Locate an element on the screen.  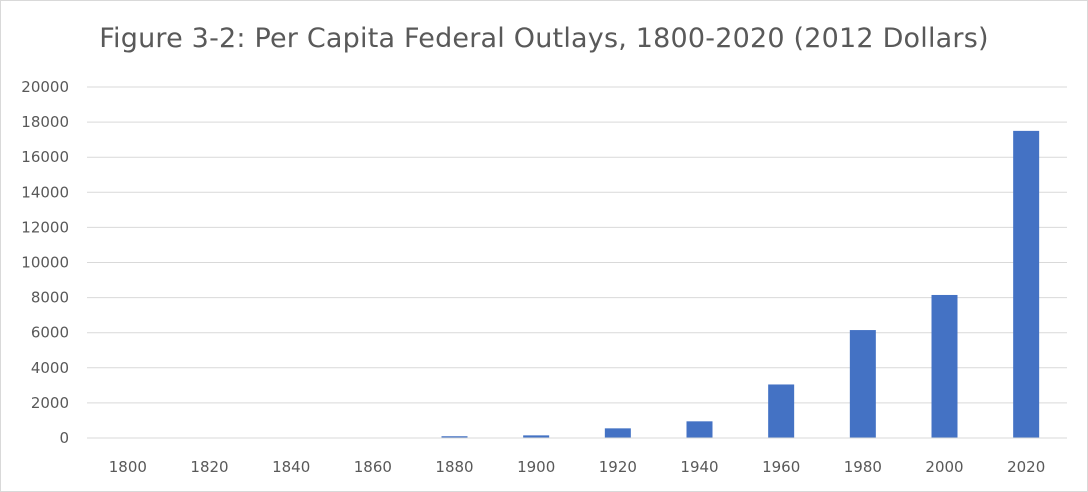
x-tick-label: 1960 is located at coordinates (781, 467).